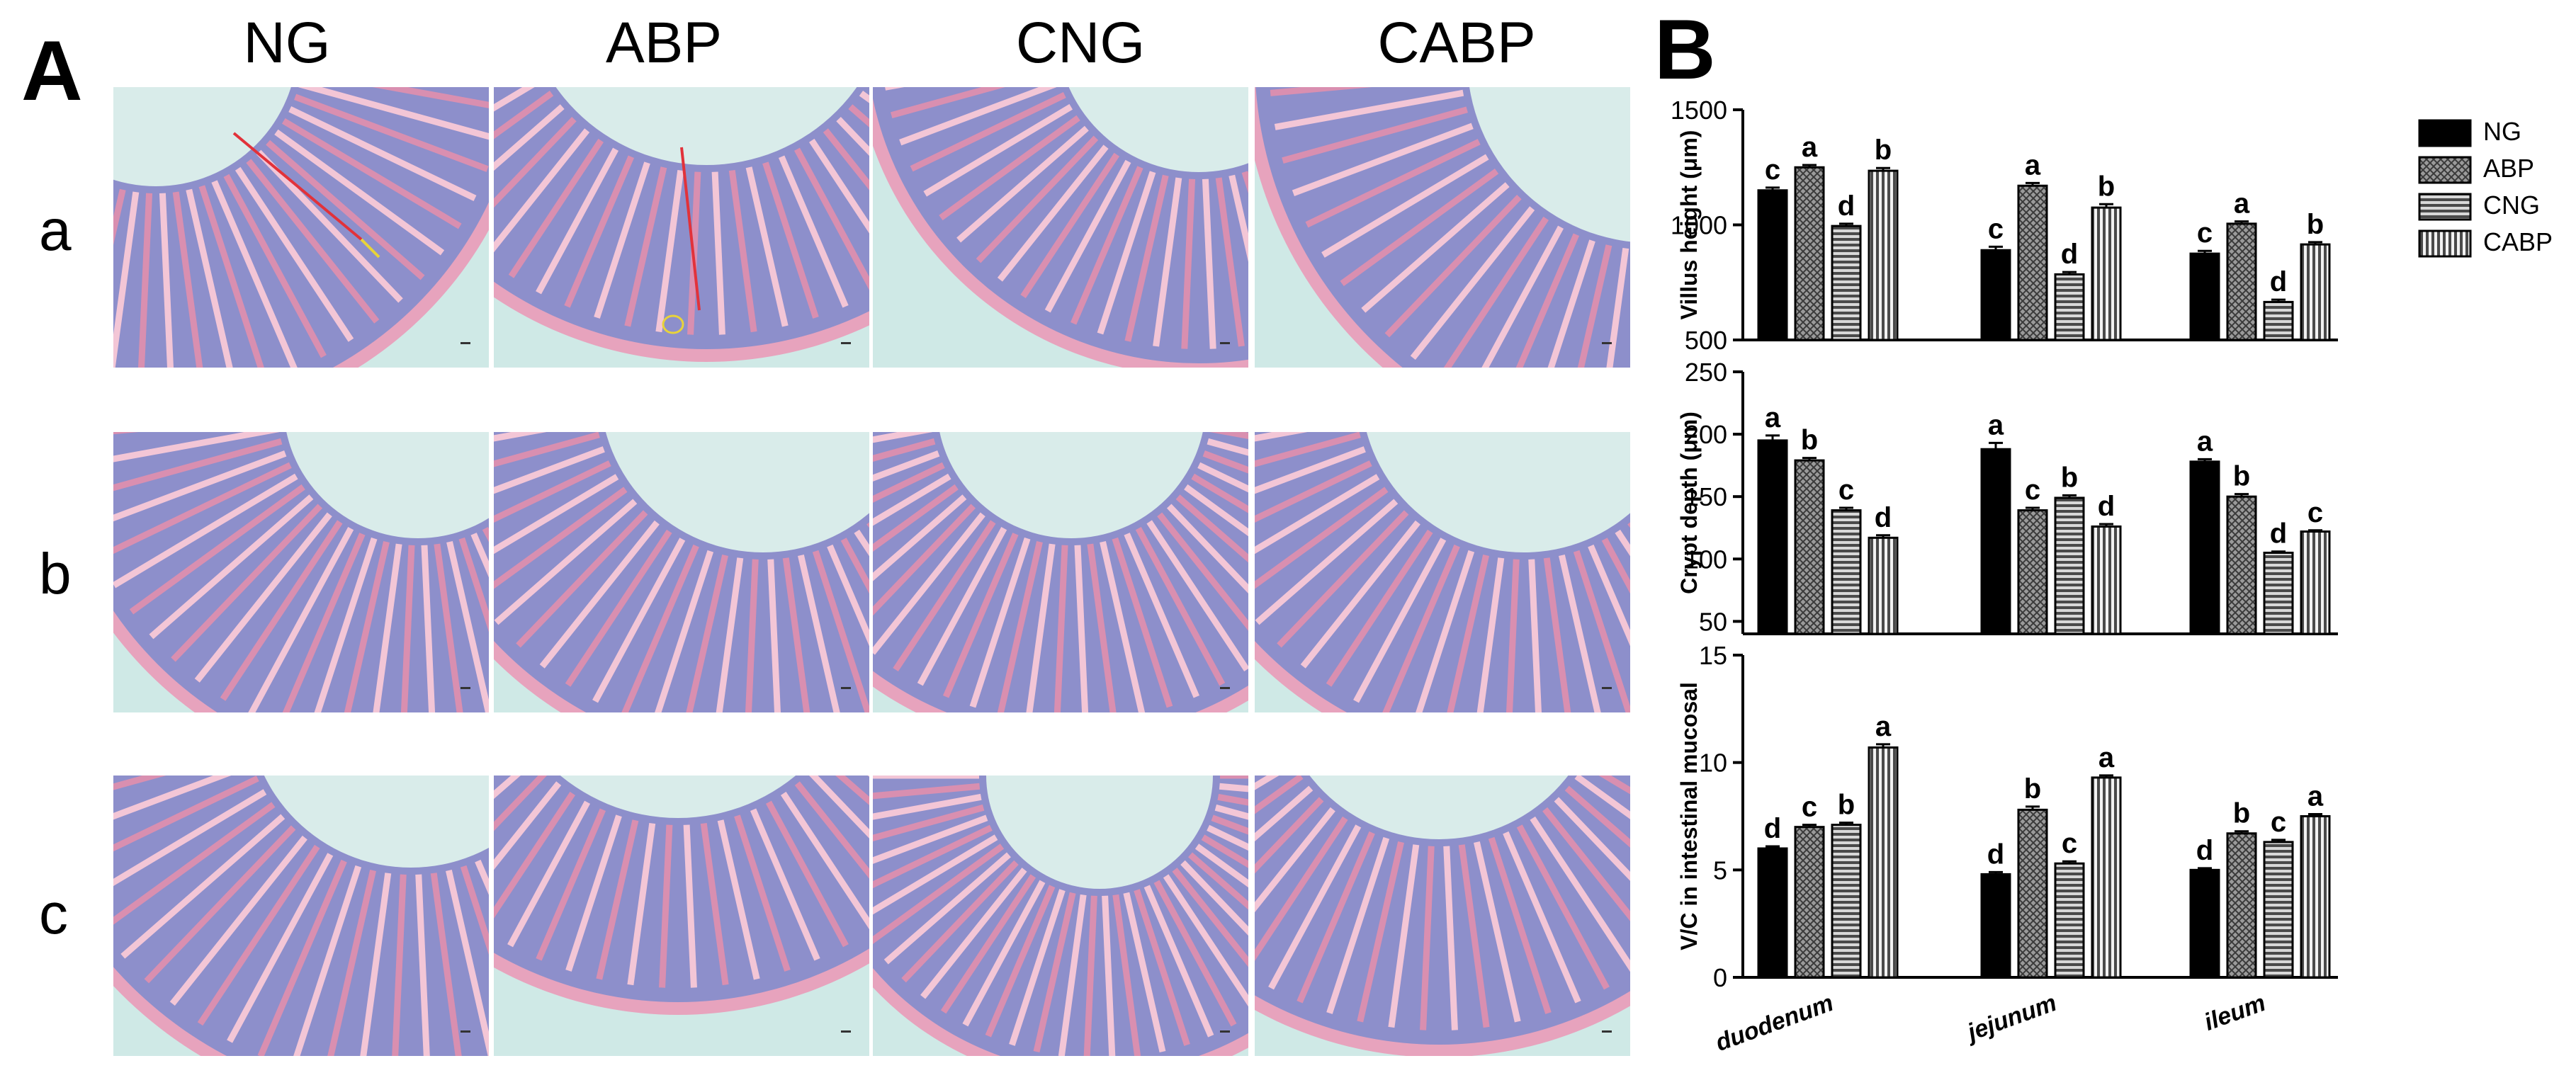 The height and width of the screenshot is (1085, 2576). I want to click on x-tick-label: jejunum, so click(2010, 1018).